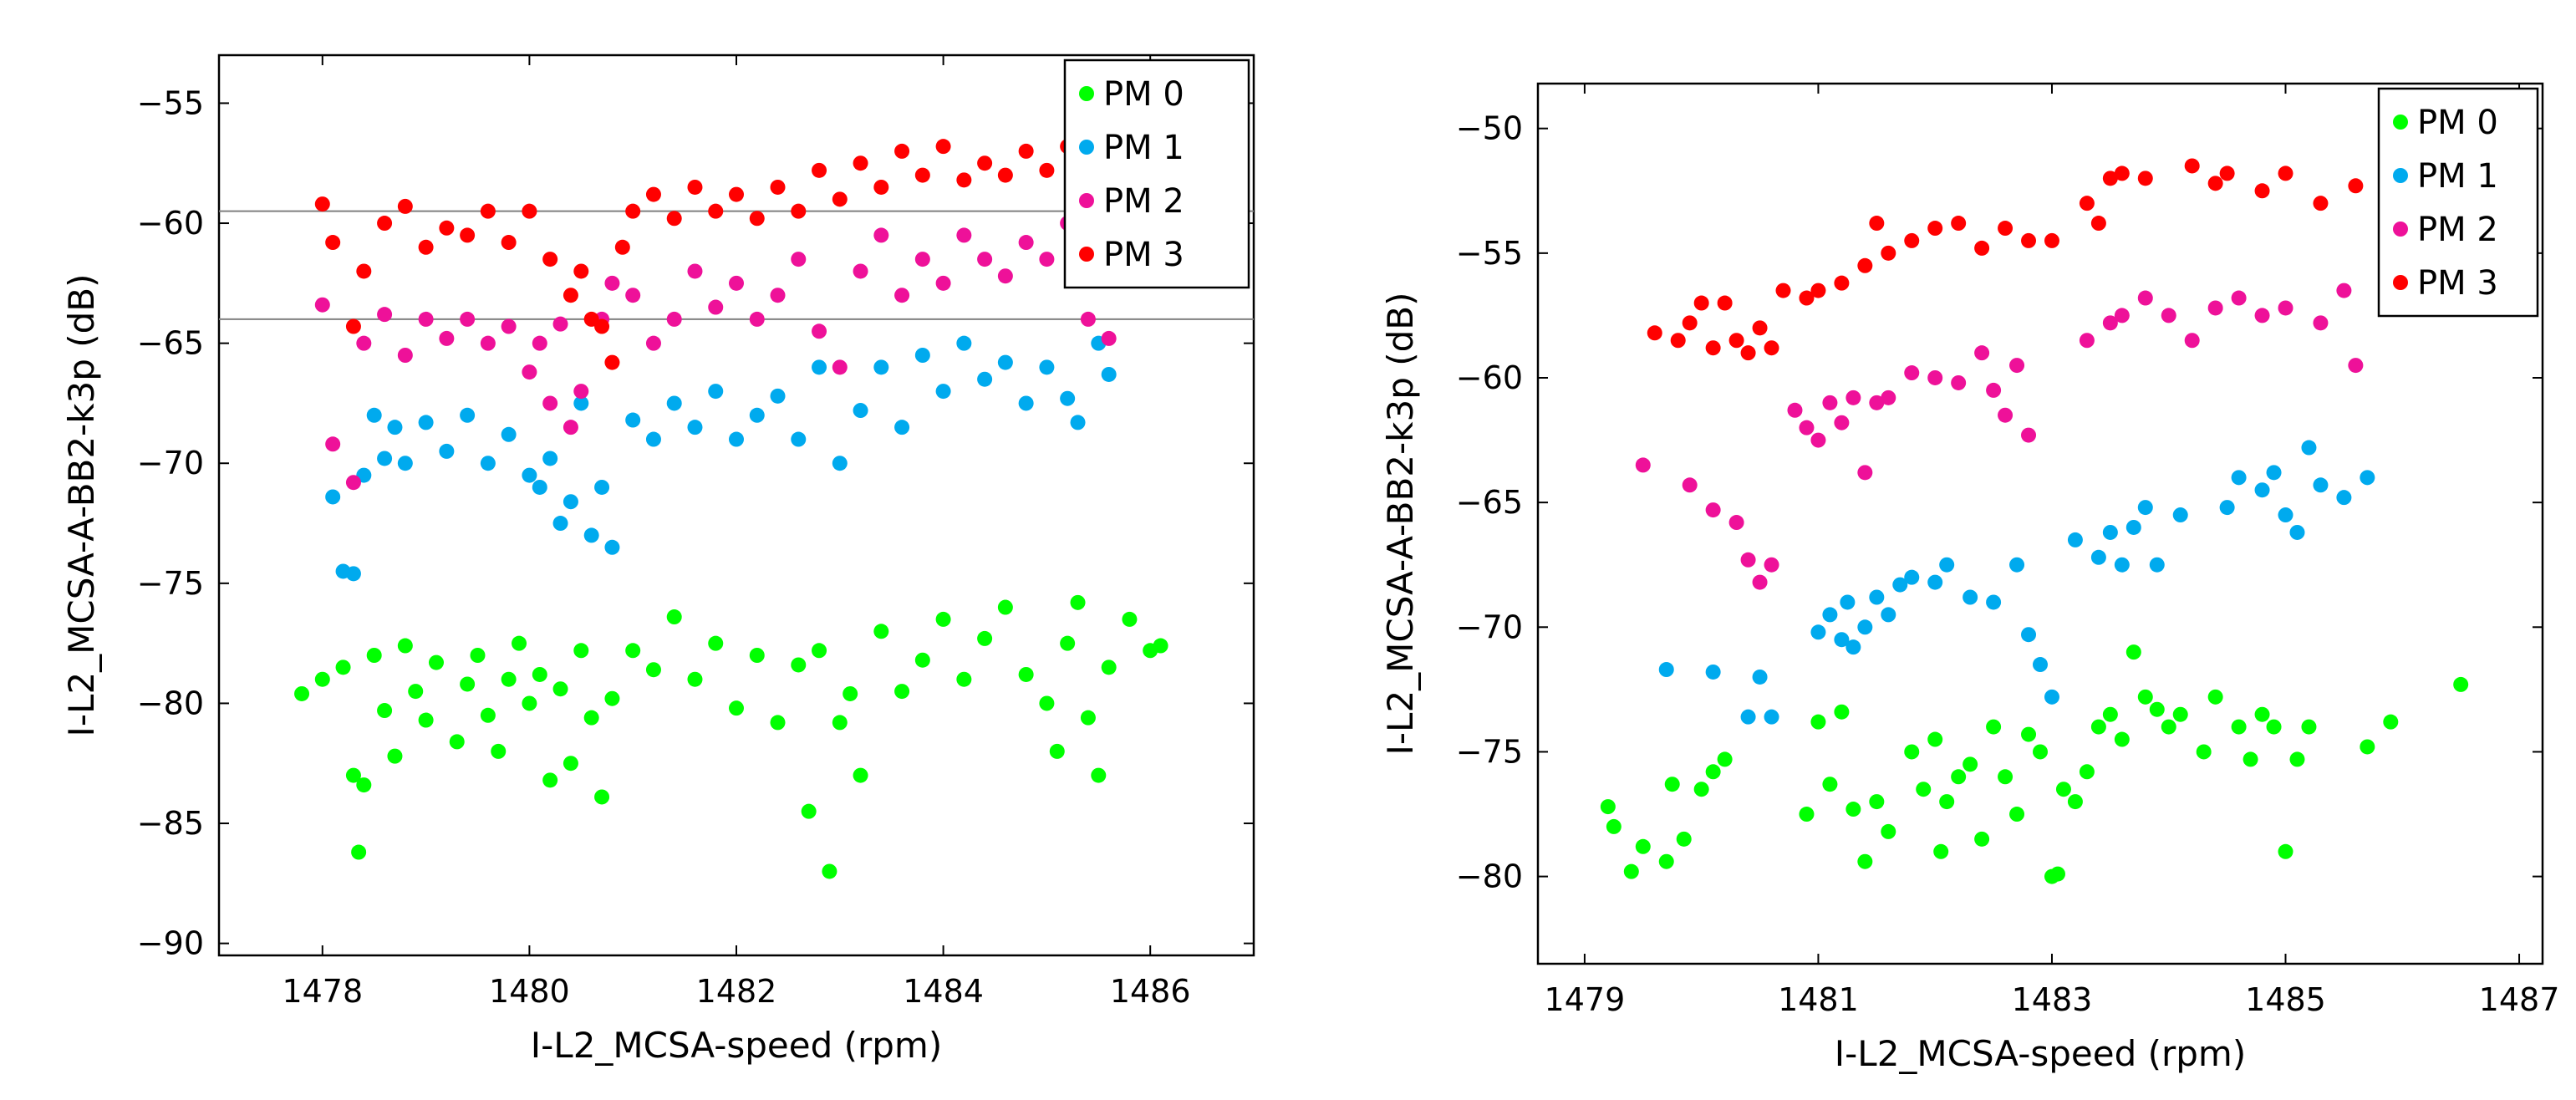 The image size is (2576, 1100). Describe the element at coordinates (322, 991) in the screenshot. I see `chart0-x-tick-label-0: 1478` at that location.